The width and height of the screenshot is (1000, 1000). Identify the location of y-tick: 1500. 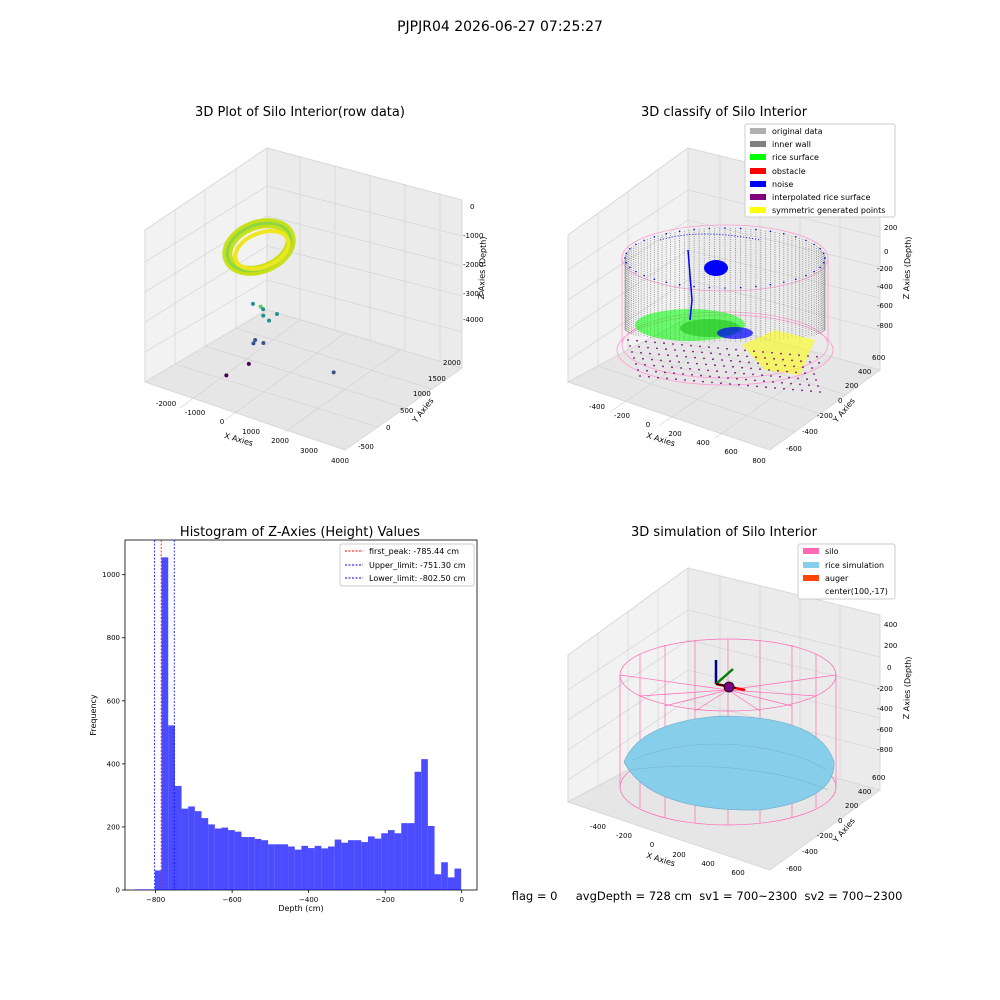
(437, 379).